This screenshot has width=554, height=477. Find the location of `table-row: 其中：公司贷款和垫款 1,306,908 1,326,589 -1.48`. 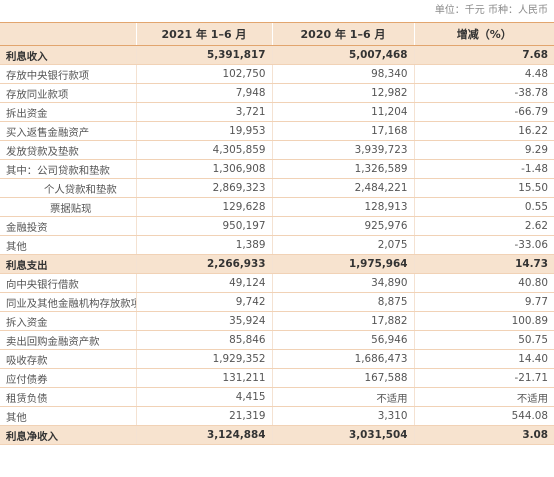

table-row: 其中：公司贷款和垫款 1,306,908 1,326,589 -1.48 is located at coordinates (277, 169).